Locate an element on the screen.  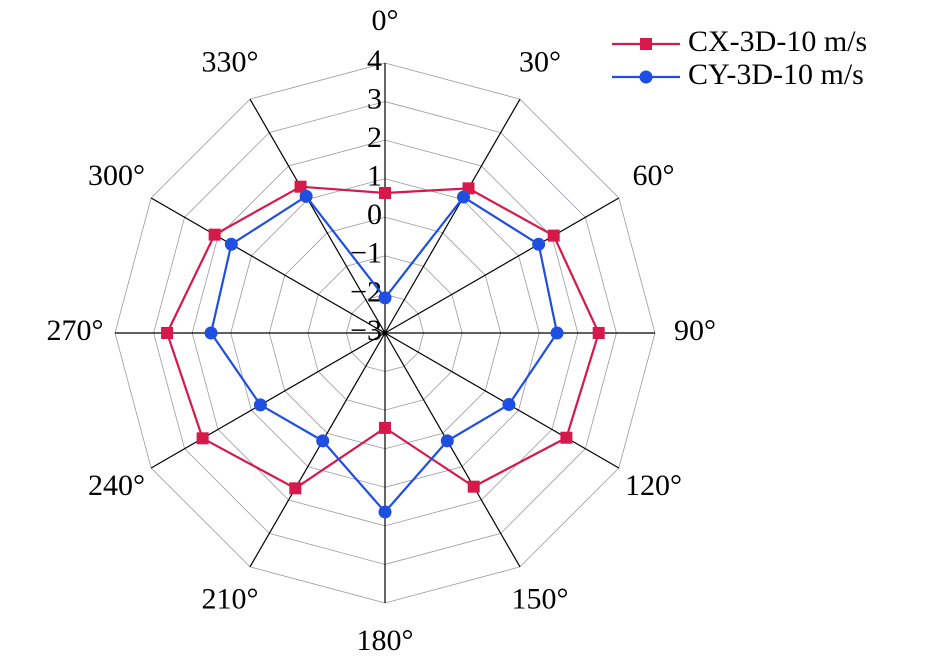
category-label: 300° is located at coordinates (116, 175).